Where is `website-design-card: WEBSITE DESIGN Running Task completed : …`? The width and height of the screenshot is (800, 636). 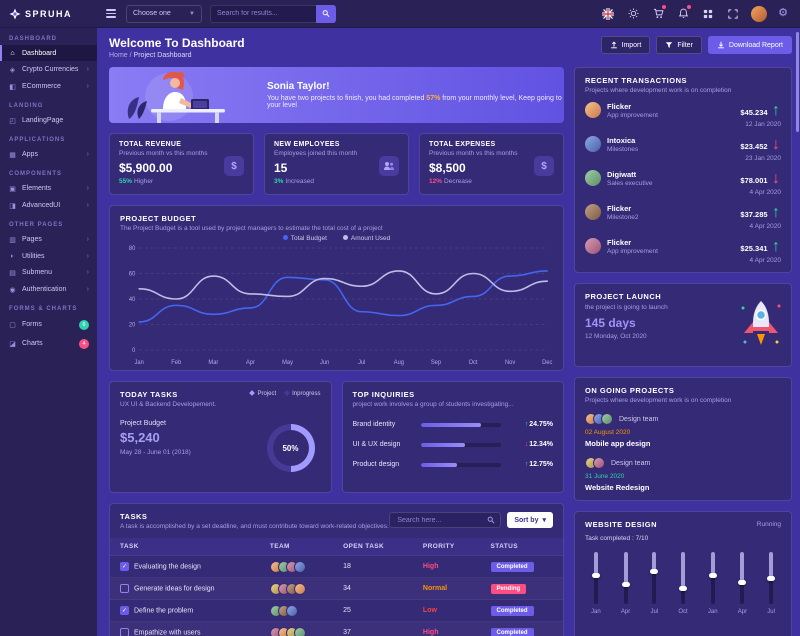 website-design-card: WEBSITE DESIGN Running Task completed : … is located at coordinates (683, 573).